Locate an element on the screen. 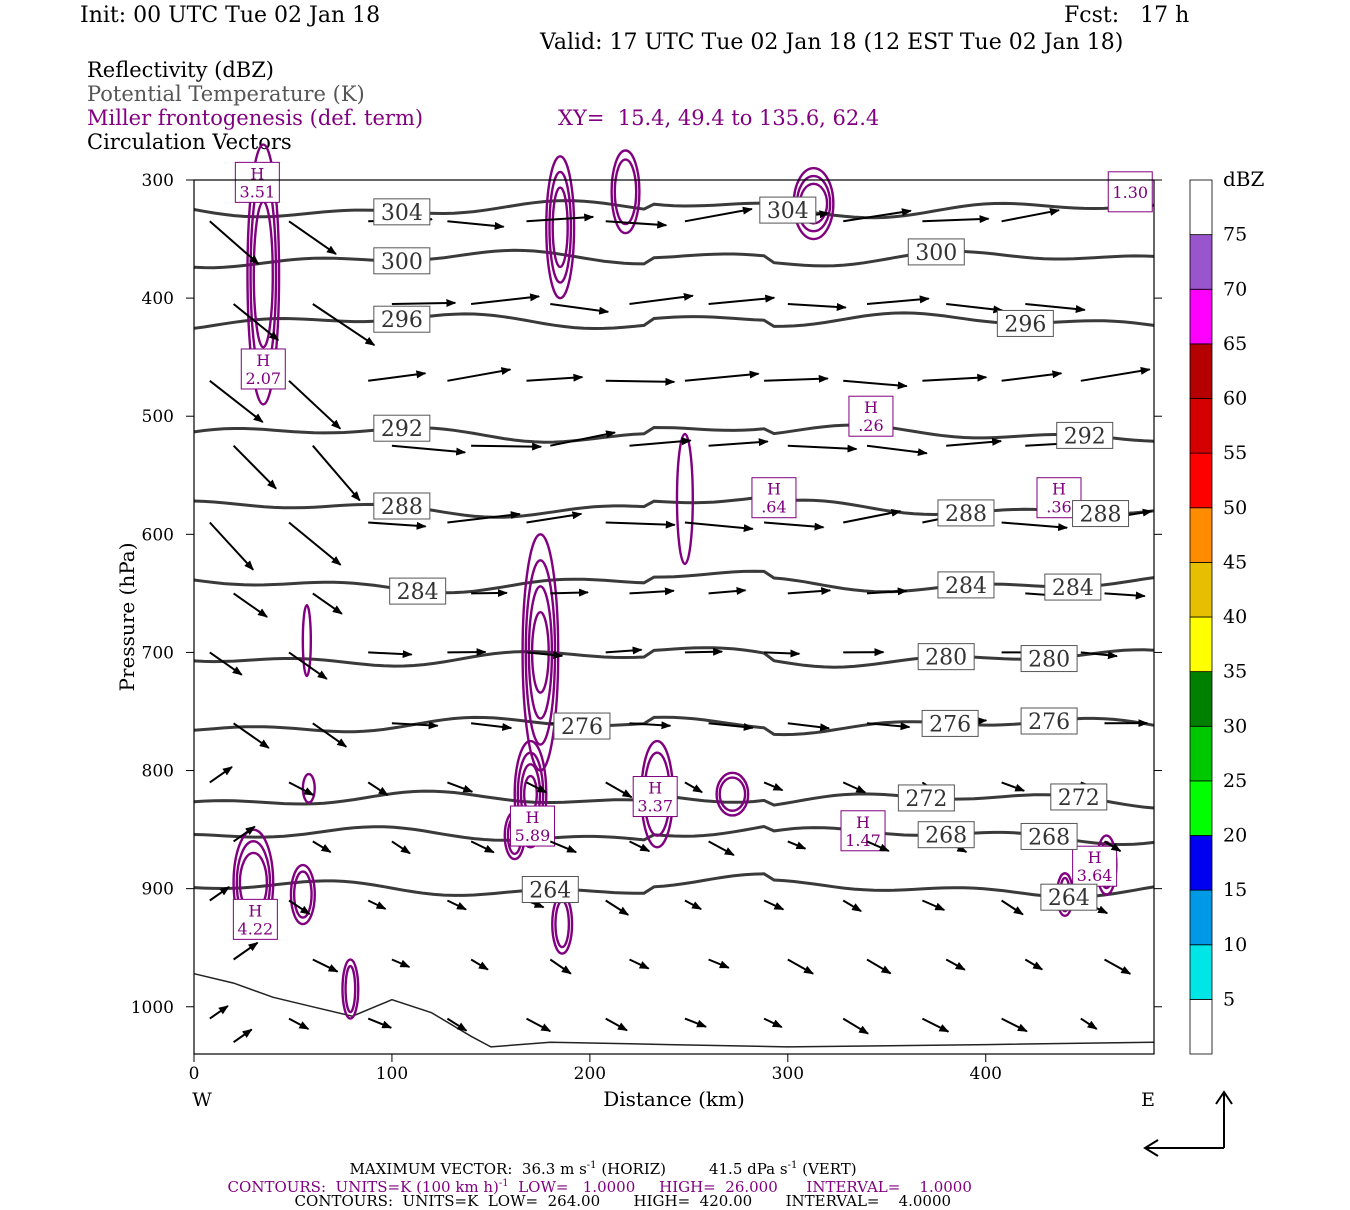  x-tick-label: 200 is located at coordinates (590, 1074).